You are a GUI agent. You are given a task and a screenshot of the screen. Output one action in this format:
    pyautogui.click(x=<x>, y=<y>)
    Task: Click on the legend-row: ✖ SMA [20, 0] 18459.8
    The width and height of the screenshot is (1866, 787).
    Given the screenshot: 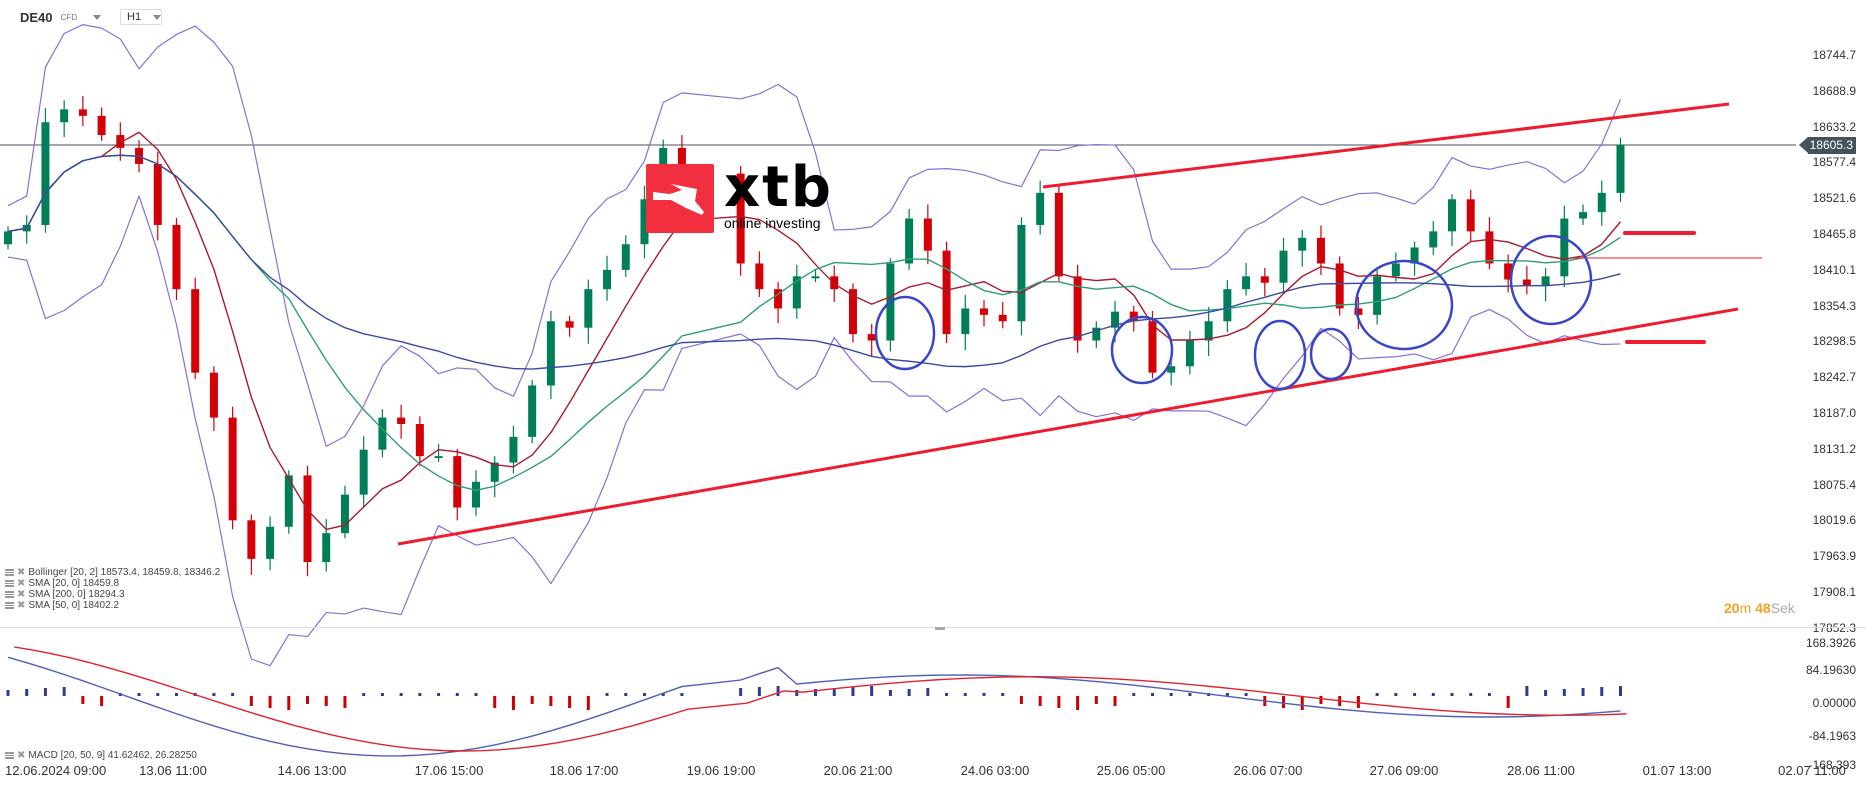 What is the action you would take?
    pyautogui.click(x=62, y=583)
    